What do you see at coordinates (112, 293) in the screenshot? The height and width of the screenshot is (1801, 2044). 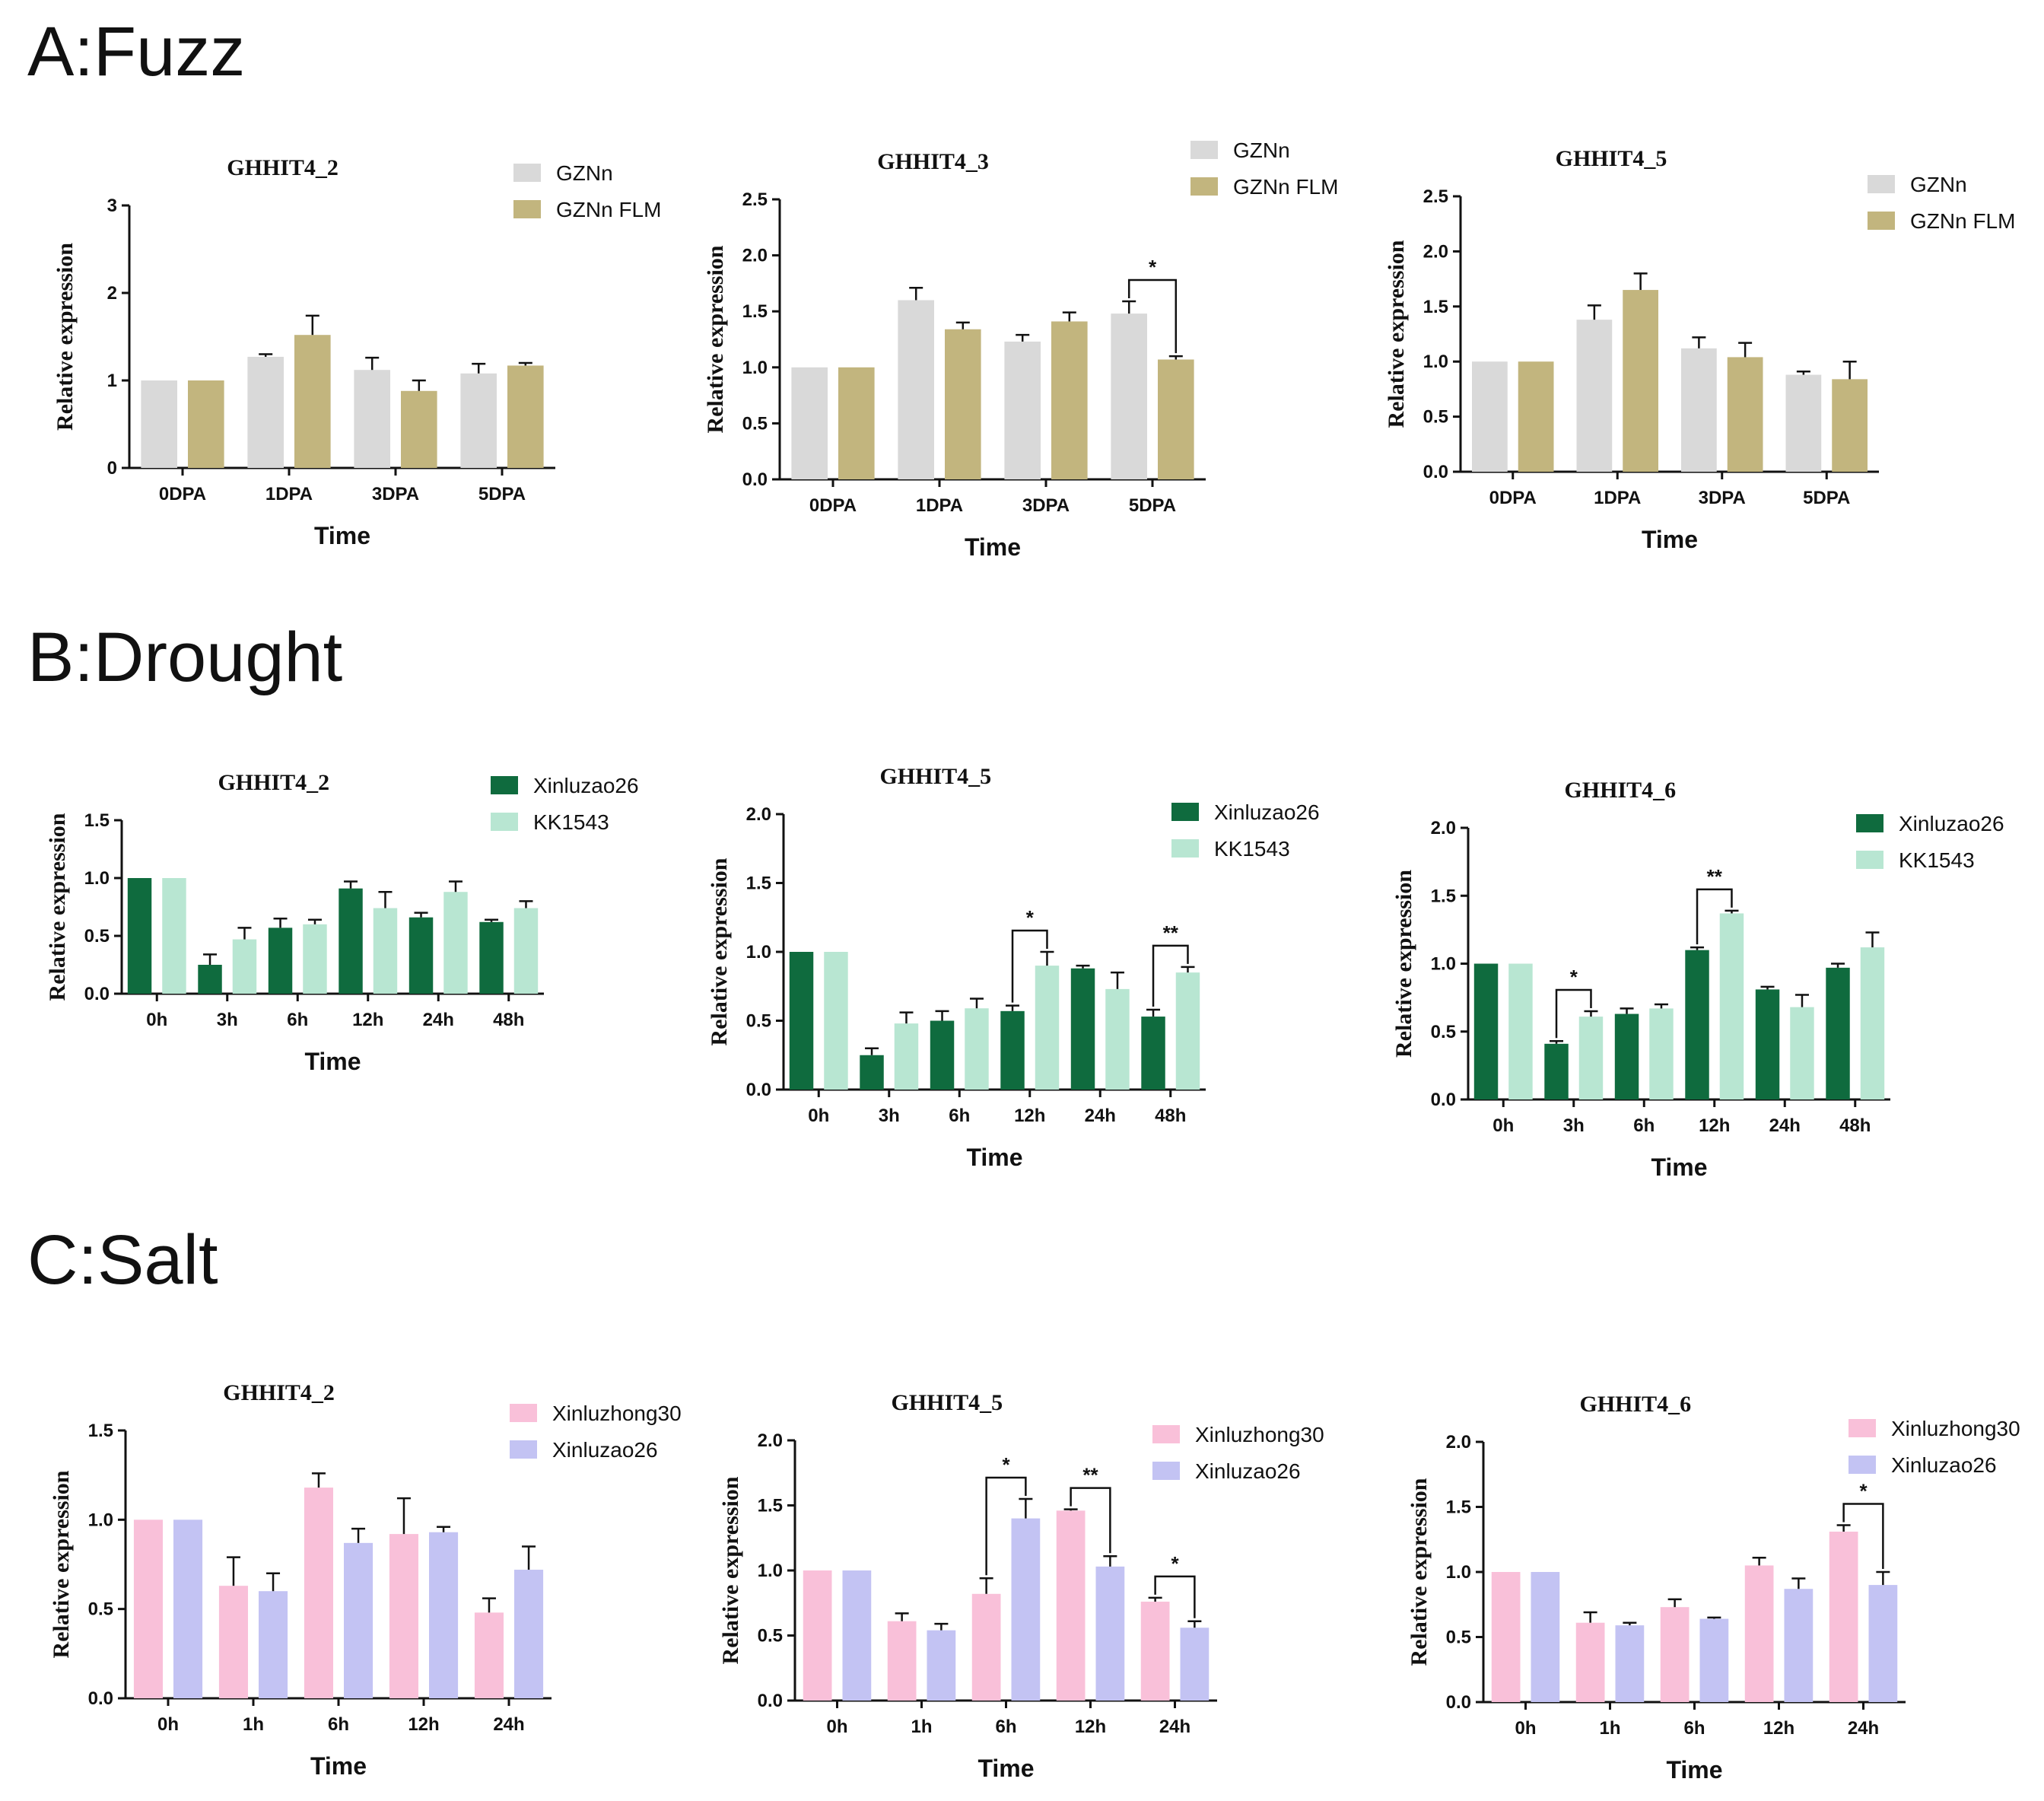 I see `y-tick-label: 2` at bounding box center [112, 293].